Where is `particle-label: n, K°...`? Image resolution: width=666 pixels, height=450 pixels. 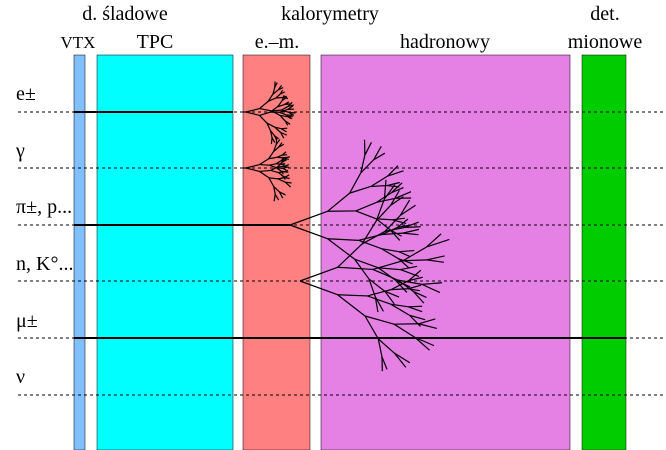 particle-label: n, K°... is located at coordinates (44, 264).